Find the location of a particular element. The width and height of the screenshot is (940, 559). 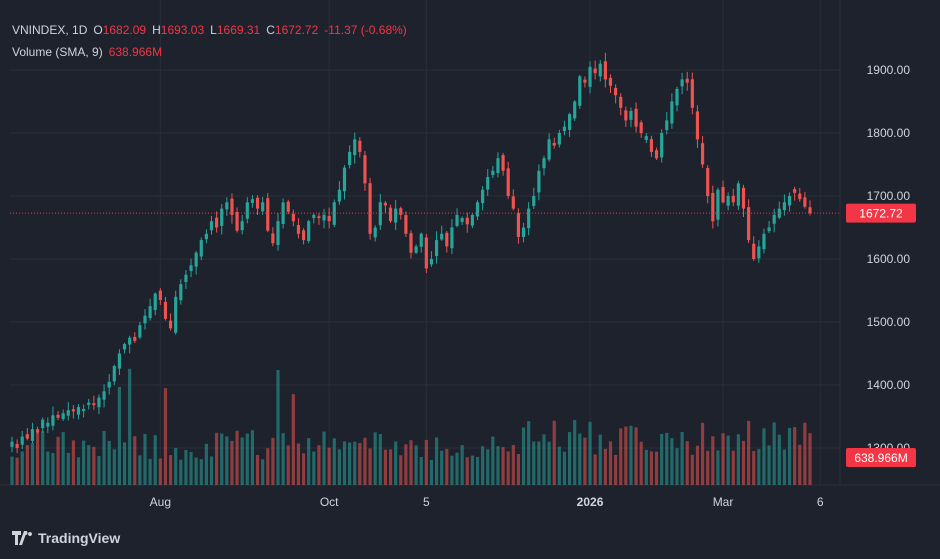

open-value: 1682.09 is located at coordinates (124, 30).